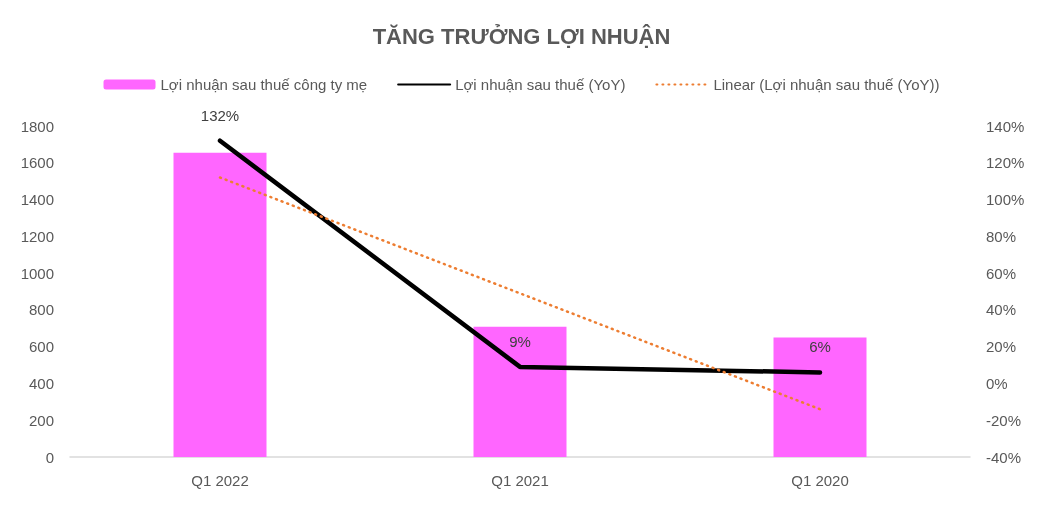 The width and height of the screenshot is (1043, 508). Describe the element at coordinates (1001, 273) in the screenshot. I see `y2-tick-label: 60%` at that location.